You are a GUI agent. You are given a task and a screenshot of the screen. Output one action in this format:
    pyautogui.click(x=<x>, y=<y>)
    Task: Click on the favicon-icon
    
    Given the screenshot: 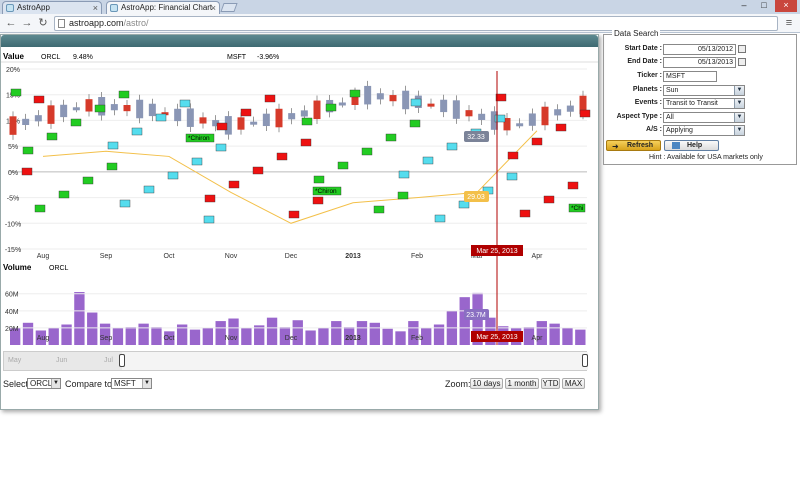 What is the action you would take?
    pyautogui.click(x=114, y=8)
    